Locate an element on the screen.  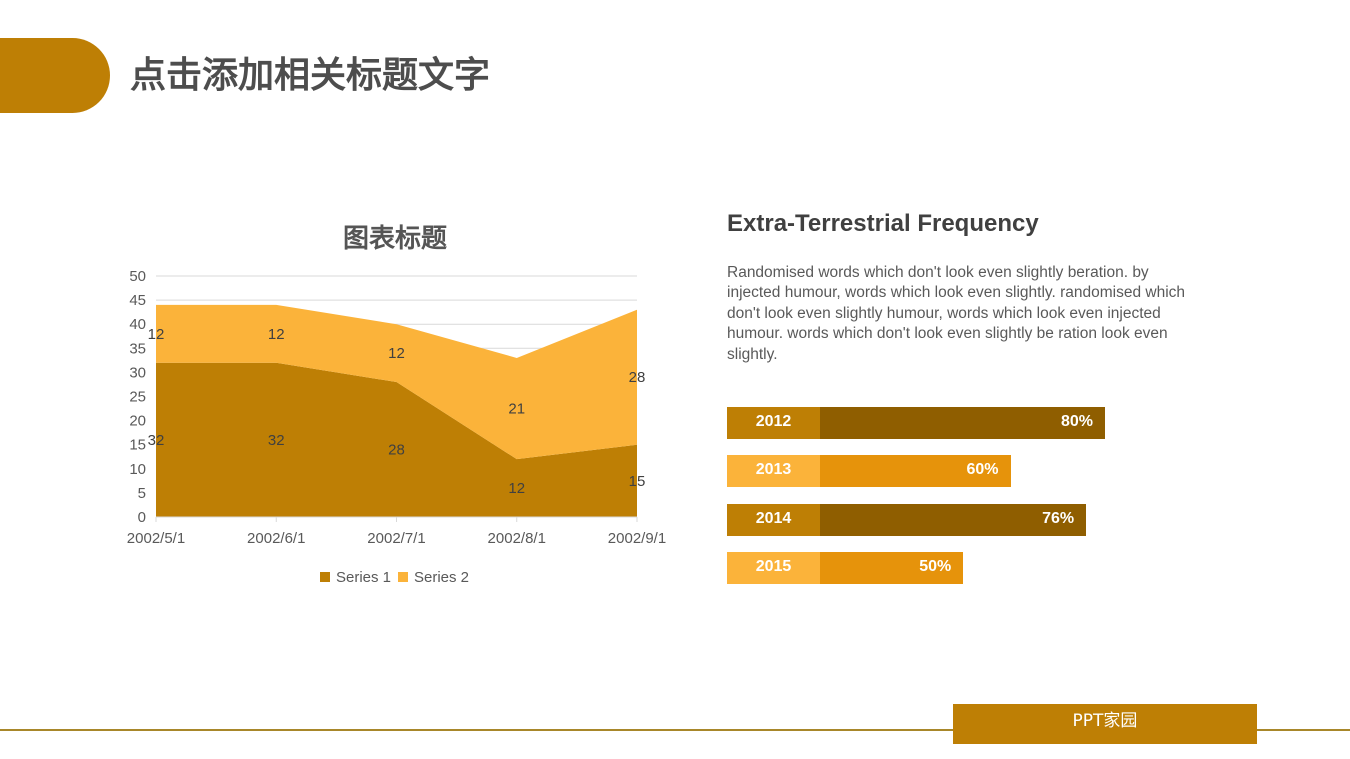
x-tick-label: 2002/5/1 is located at coordinates (156, 538).